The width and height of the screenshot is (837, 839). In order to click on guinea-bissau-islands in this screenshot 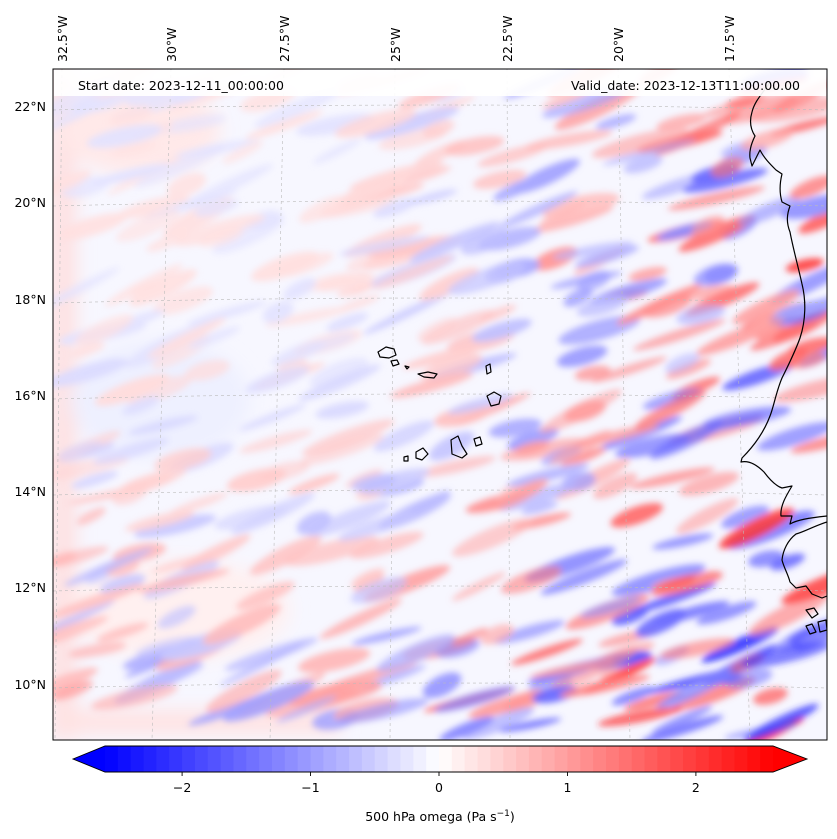, I will do `click(816, 621)`.